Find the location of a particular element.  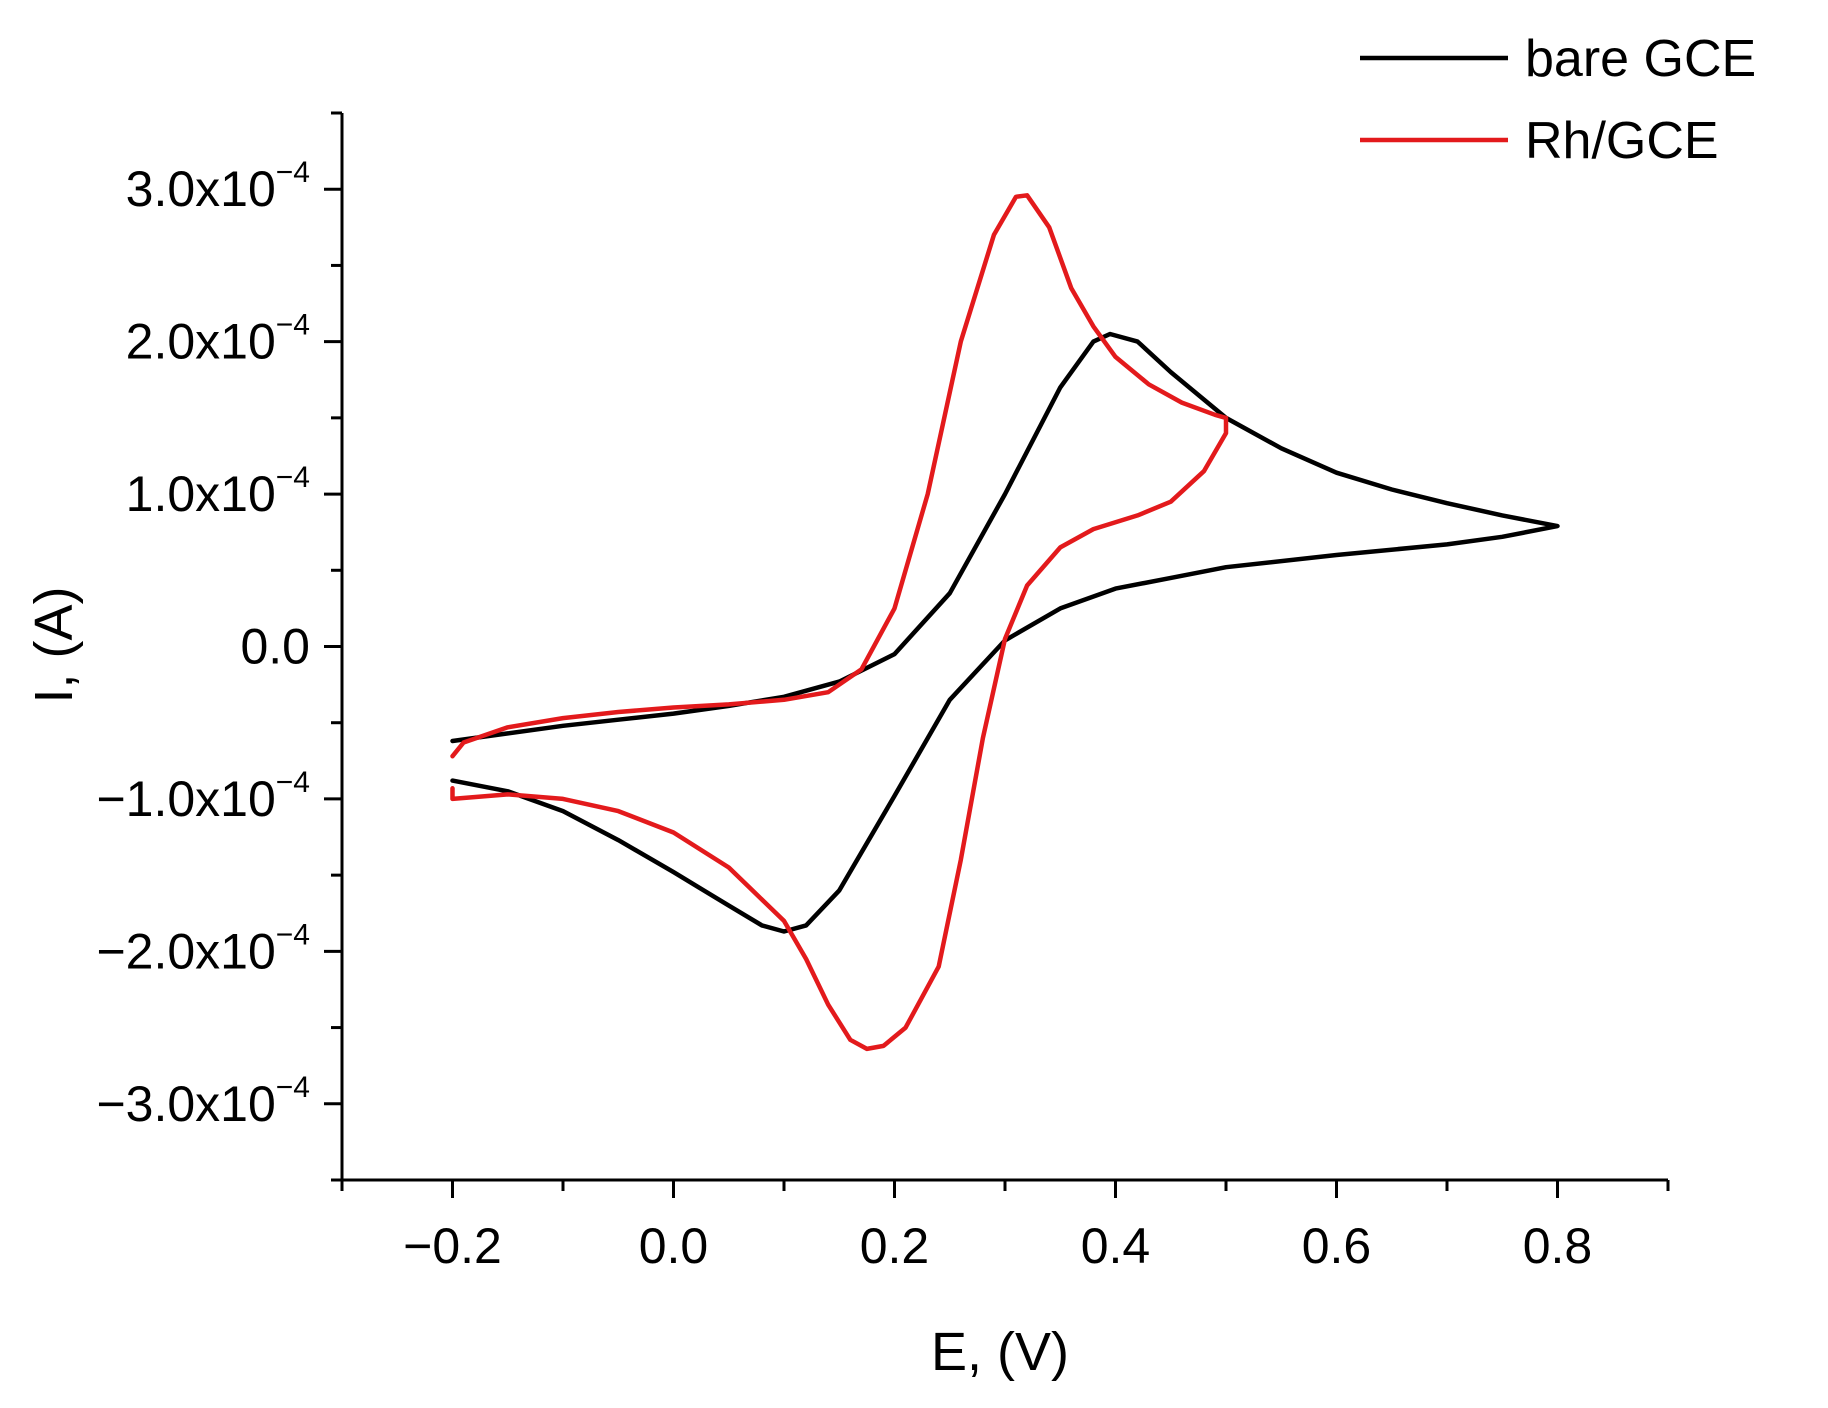

x-axis-label: E, (V) is located at coordinates (1000, 1352).